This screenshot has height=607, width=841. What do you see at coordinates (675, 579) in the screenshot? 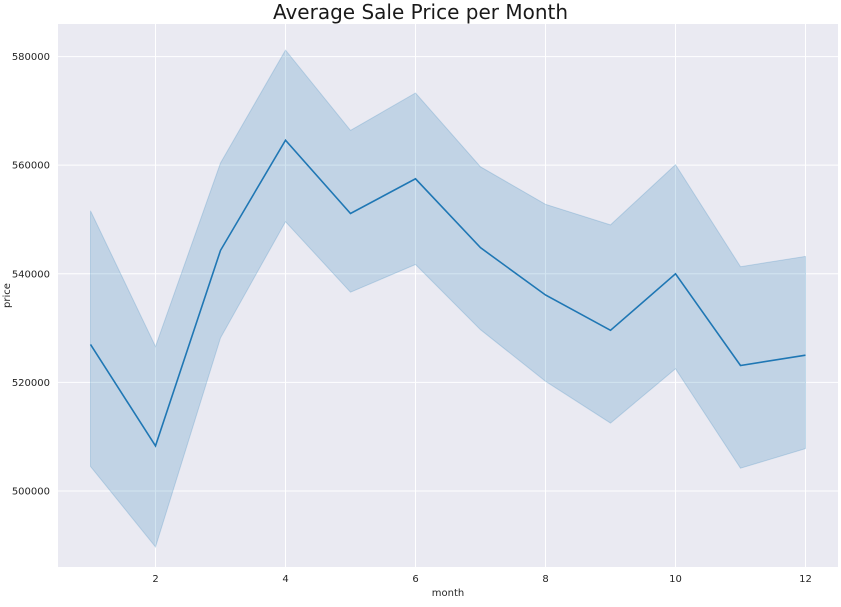
I see `x-tick-label: 10` at bounding box center [675, 579].